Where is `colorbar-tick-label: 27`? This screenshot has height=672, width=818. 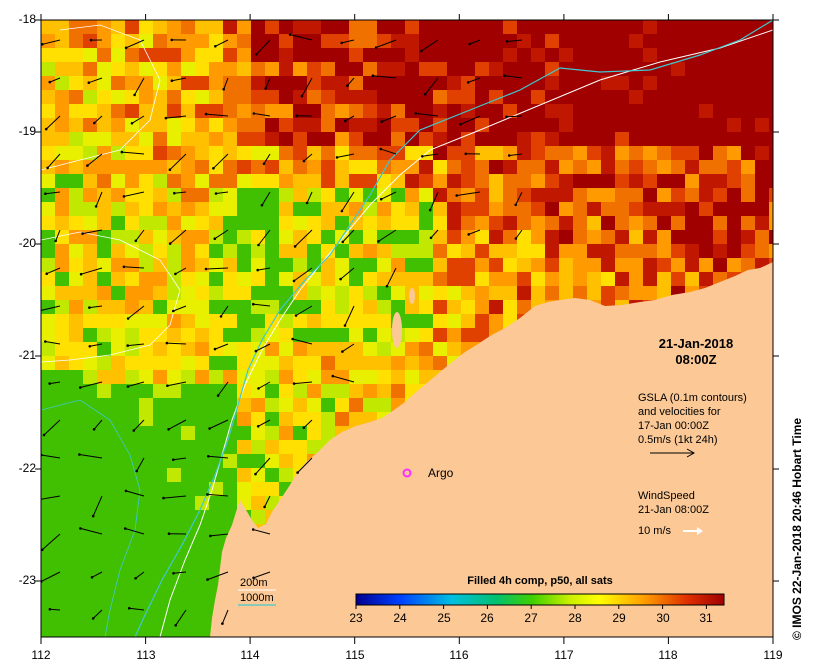
colorbar-tick-label: 27 is located at coordinates (531, 618).